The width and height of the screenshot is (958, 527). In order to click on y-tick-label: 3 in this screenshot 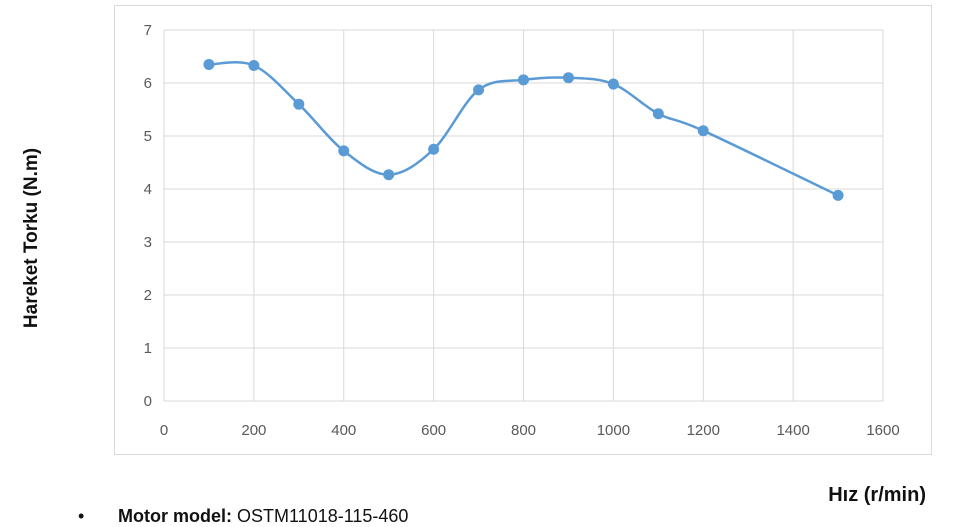, I will do `click(148, 242)`.